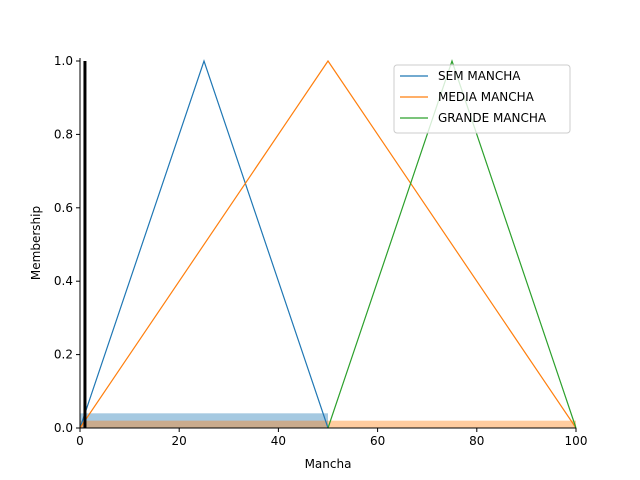 The width and height of the screenshot is (640, 480). Describe the element at coordinates (63, 355) in the screenshot. I see `y-tick-label: 0.2` at that location.